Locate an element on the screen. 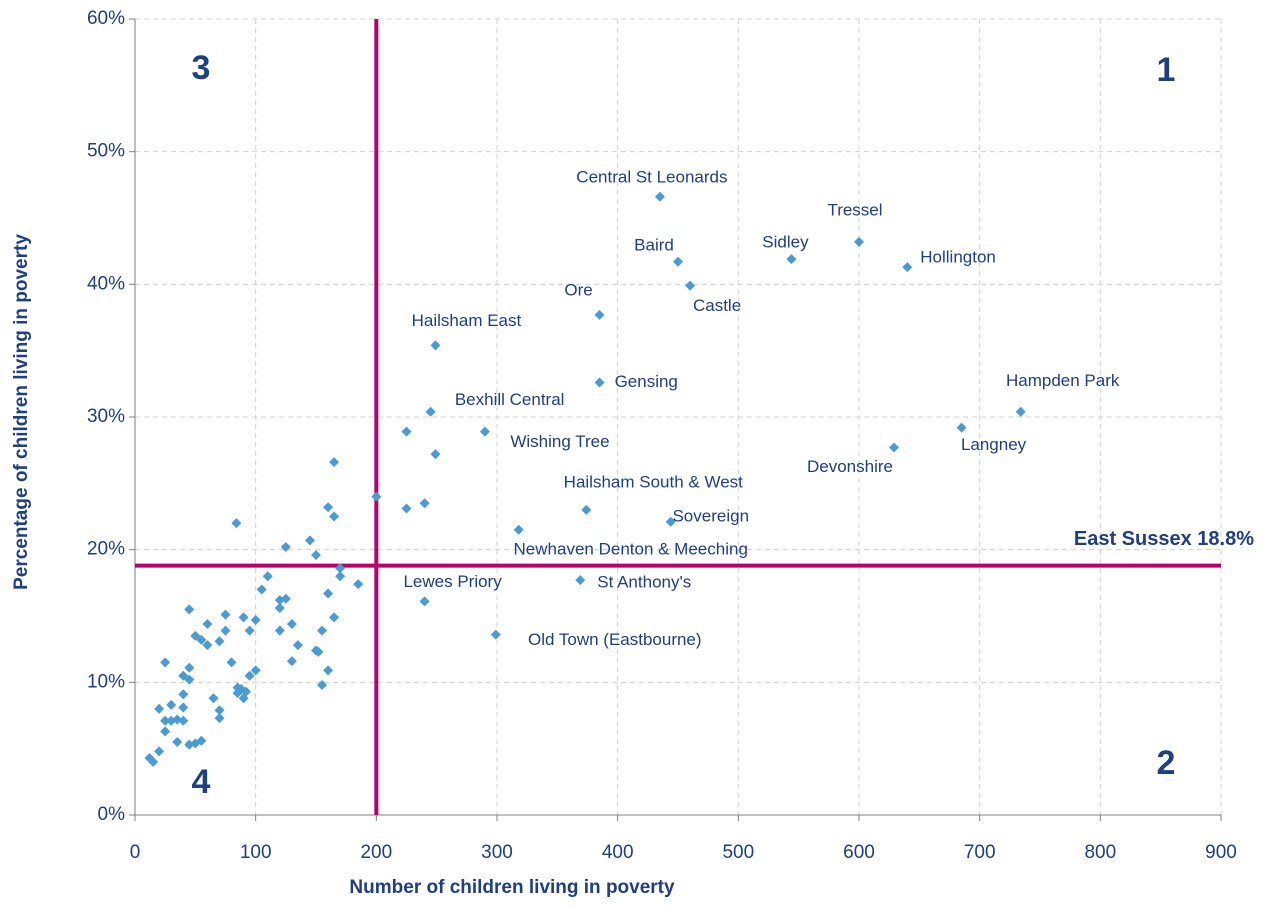 This screenshot has width=1267, height=909. point-label: Baird is located at coordinates (654, 244).